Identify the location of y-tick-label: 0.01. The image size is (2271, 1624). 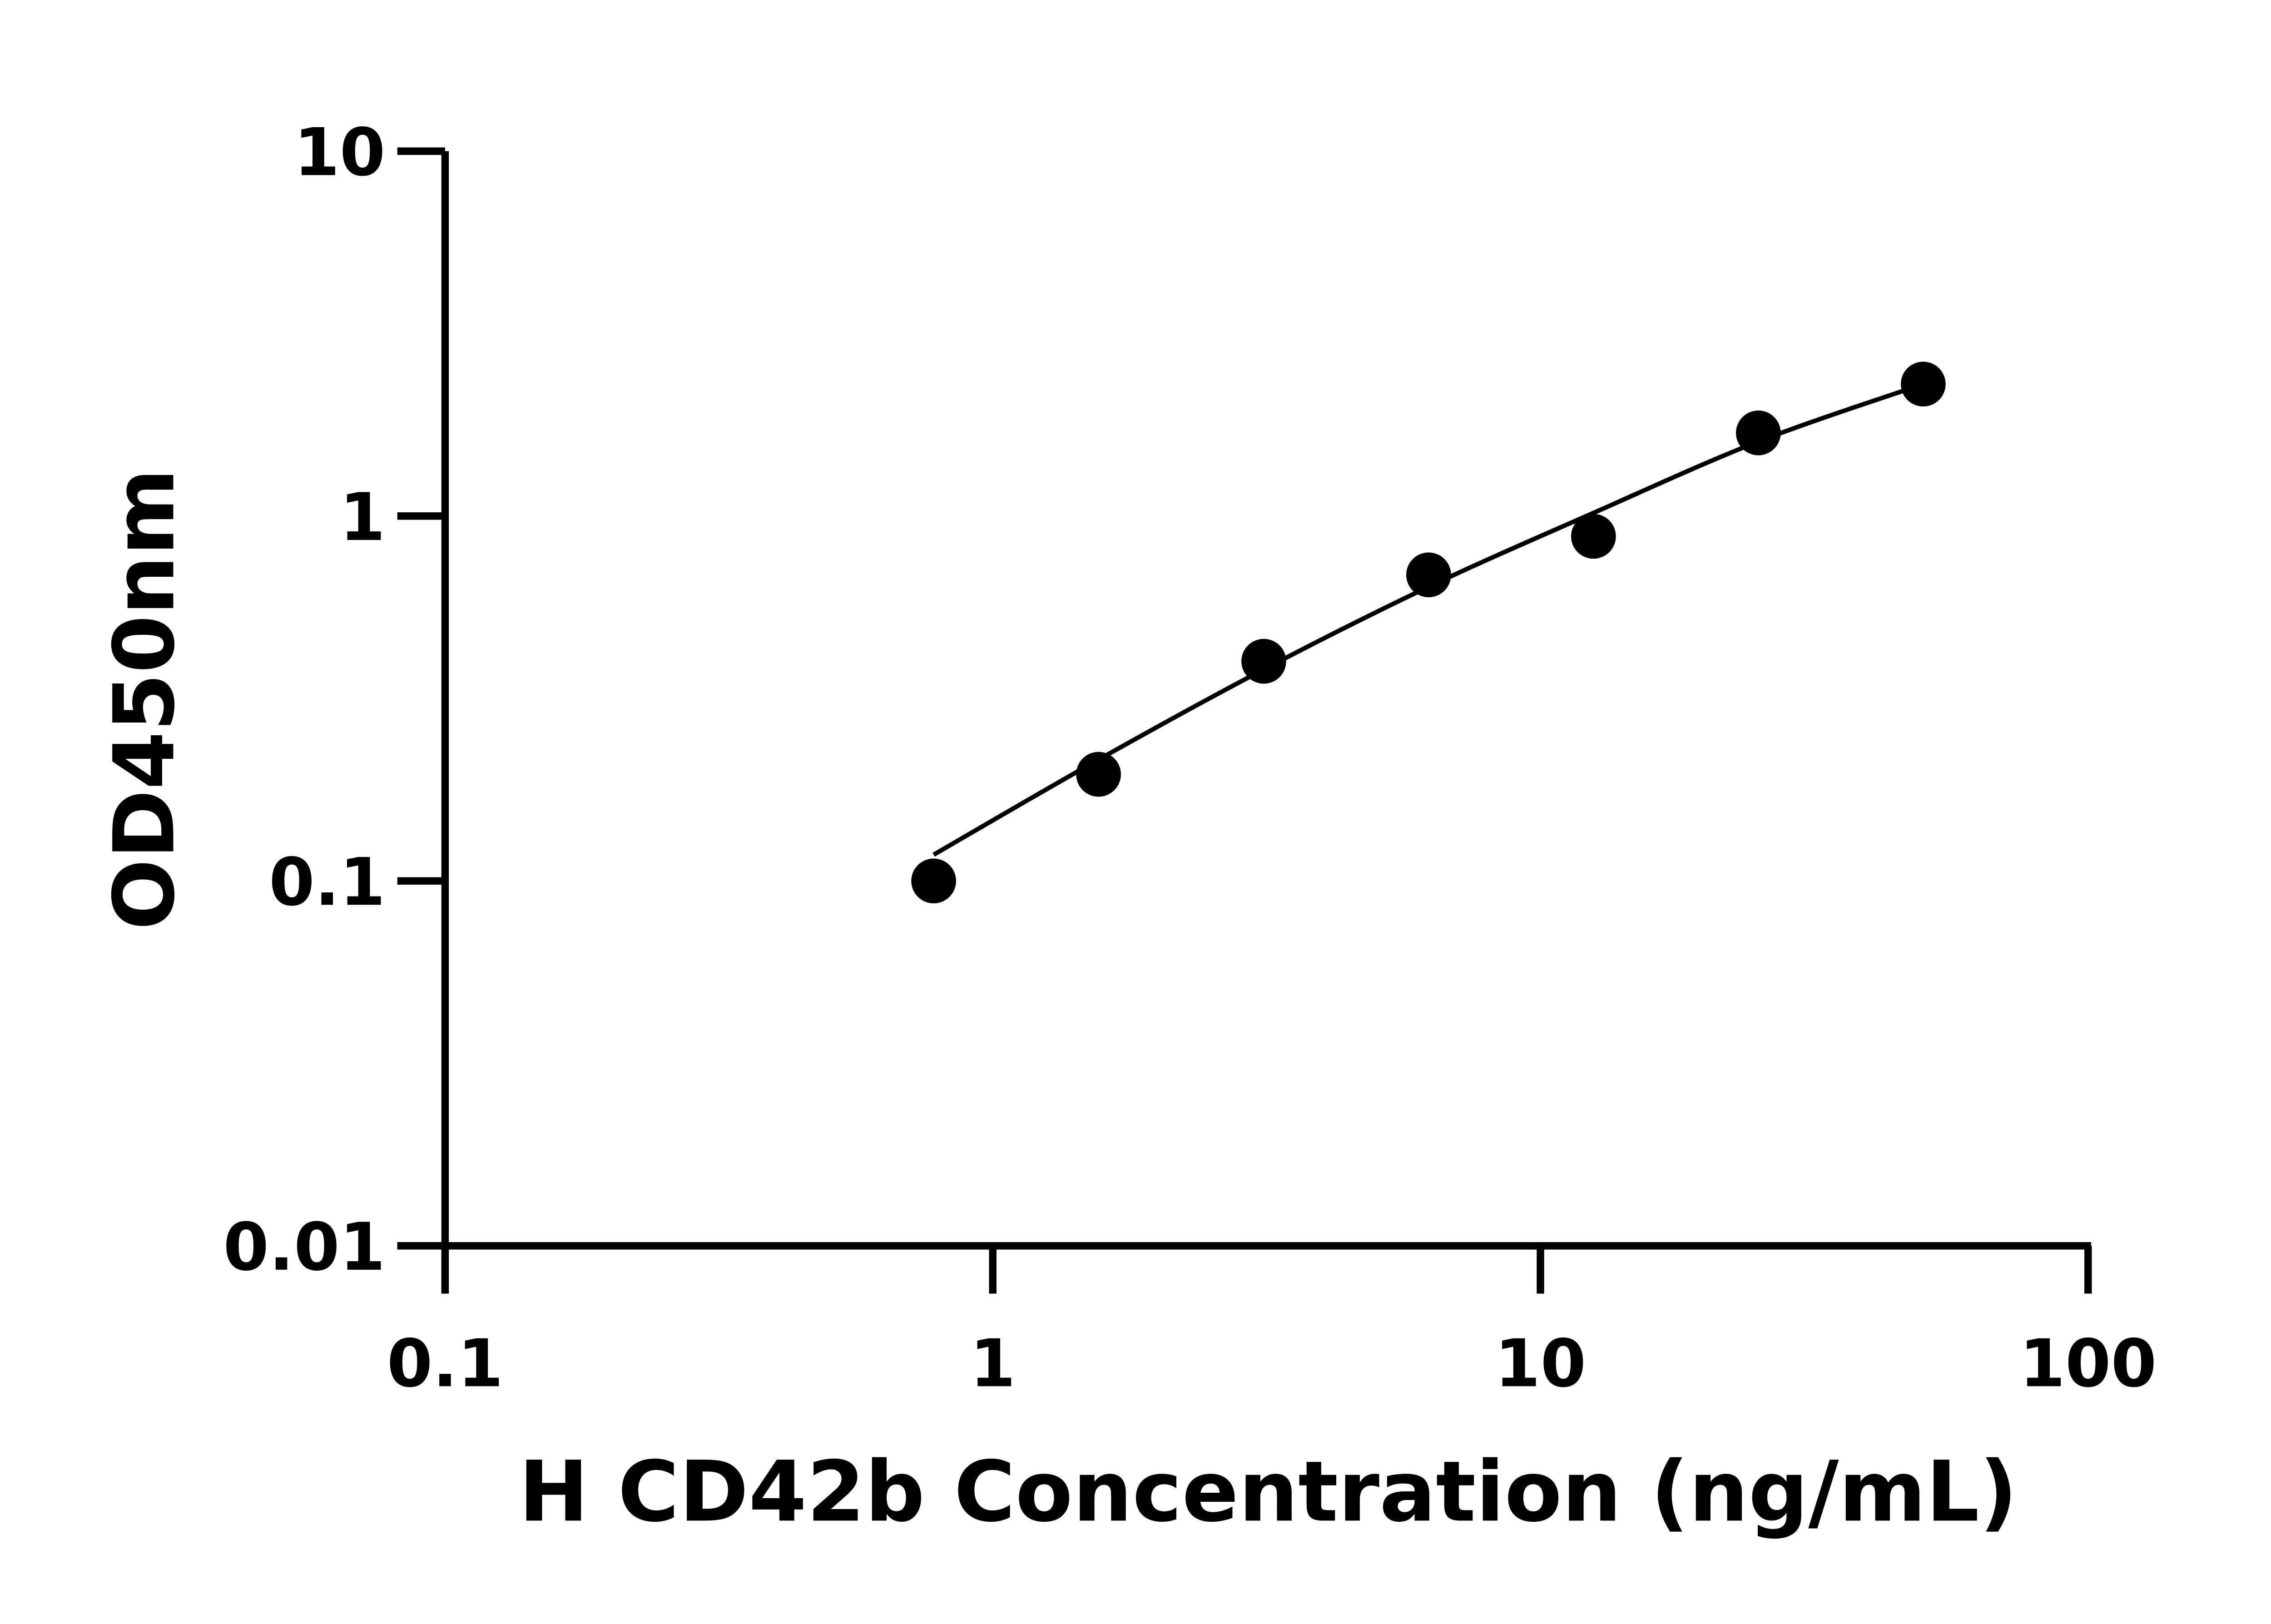
(304, 1247).